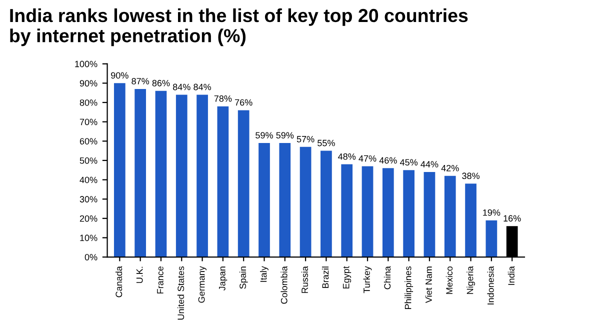  I want to click on x-tick-label: Turkey, so click(367, 280).